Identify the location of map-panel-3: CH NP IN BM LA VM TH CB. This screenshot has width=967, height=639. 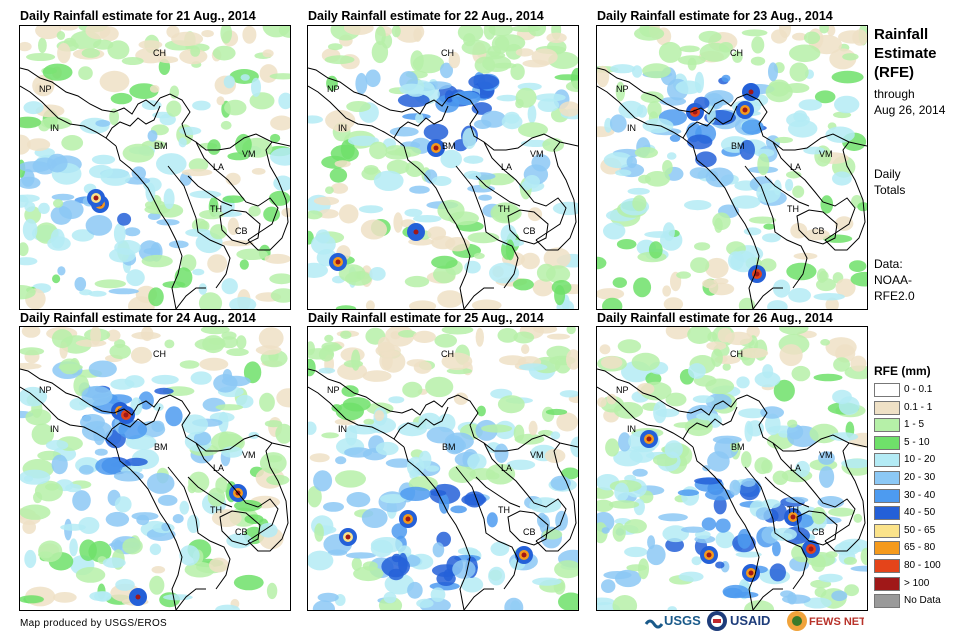
(732, 167).